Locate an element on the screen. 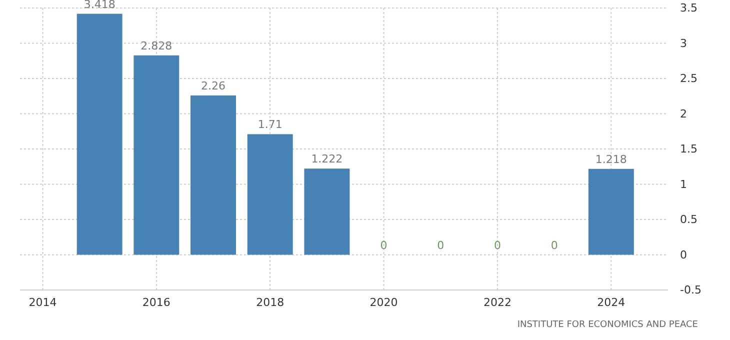  y-tick-label: 3 is located at coordinates (683, 43).